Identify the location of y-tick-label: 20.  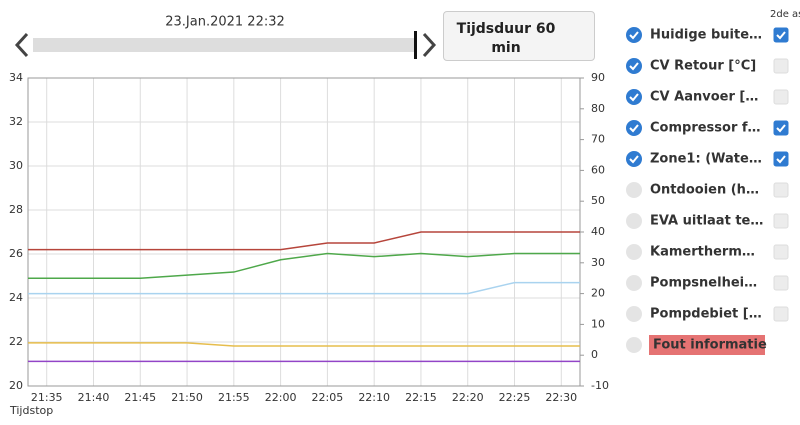
(16, 385).